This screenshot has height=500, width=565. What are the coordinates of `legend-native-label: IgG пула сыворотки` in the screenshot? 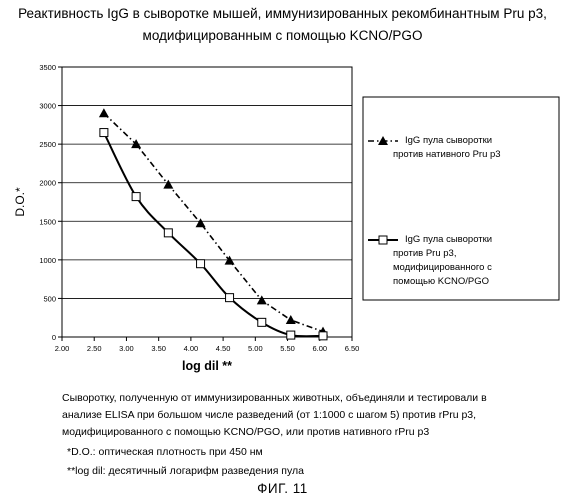 It's located at (448, 140).